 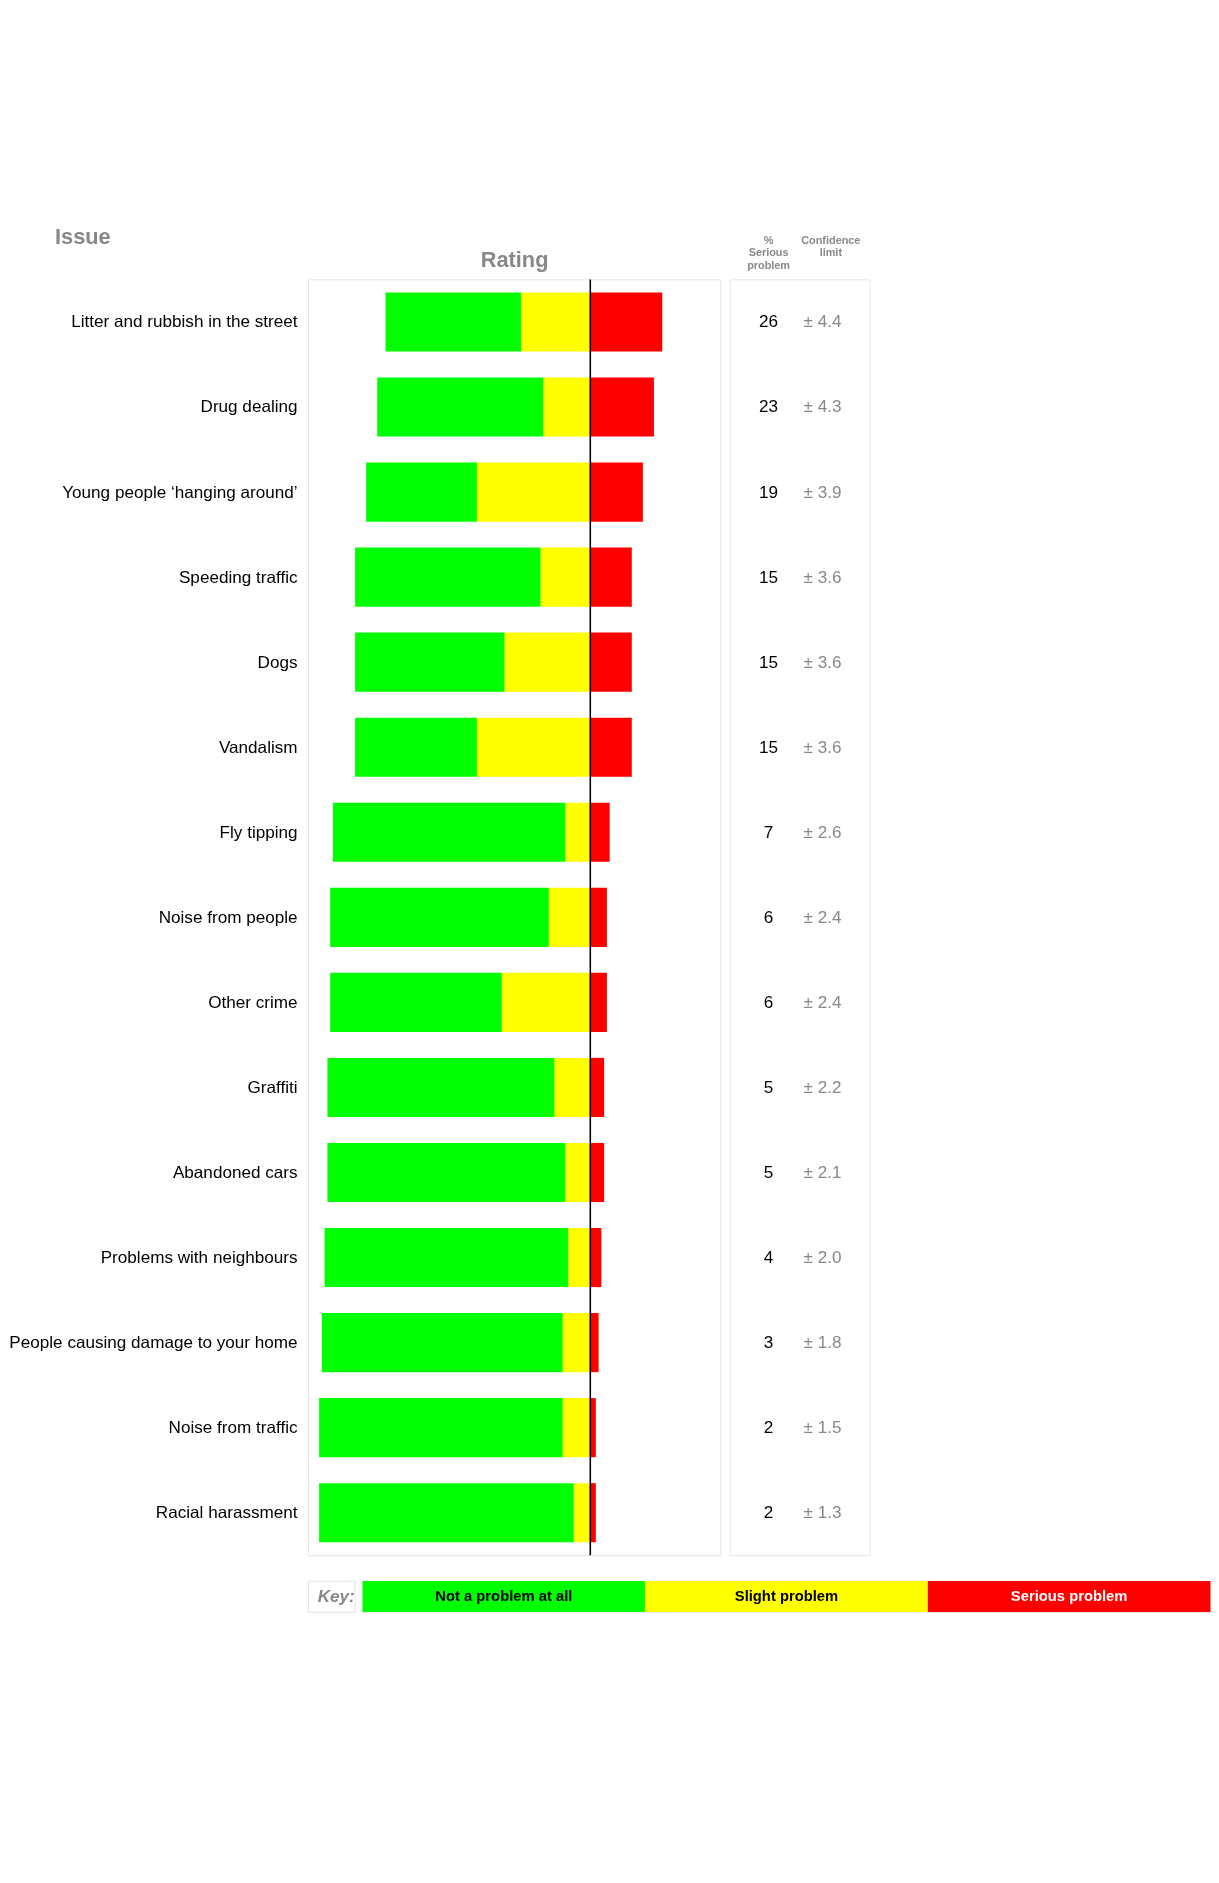 What do you see at coordinates (769, 492) in the screenshot?
I see `data-label: 19` at bounding box center [769, 492].